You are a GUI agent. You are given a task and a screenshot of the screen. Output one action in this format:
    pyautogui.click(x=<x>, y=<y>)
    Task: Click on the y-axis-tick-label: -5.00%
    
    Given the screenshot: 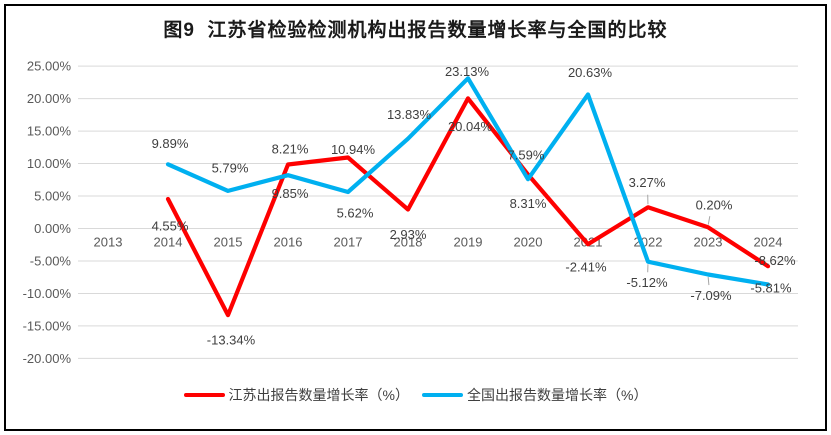 What is the action you would take?
    pyautogui.click(x=51, y=260)
    